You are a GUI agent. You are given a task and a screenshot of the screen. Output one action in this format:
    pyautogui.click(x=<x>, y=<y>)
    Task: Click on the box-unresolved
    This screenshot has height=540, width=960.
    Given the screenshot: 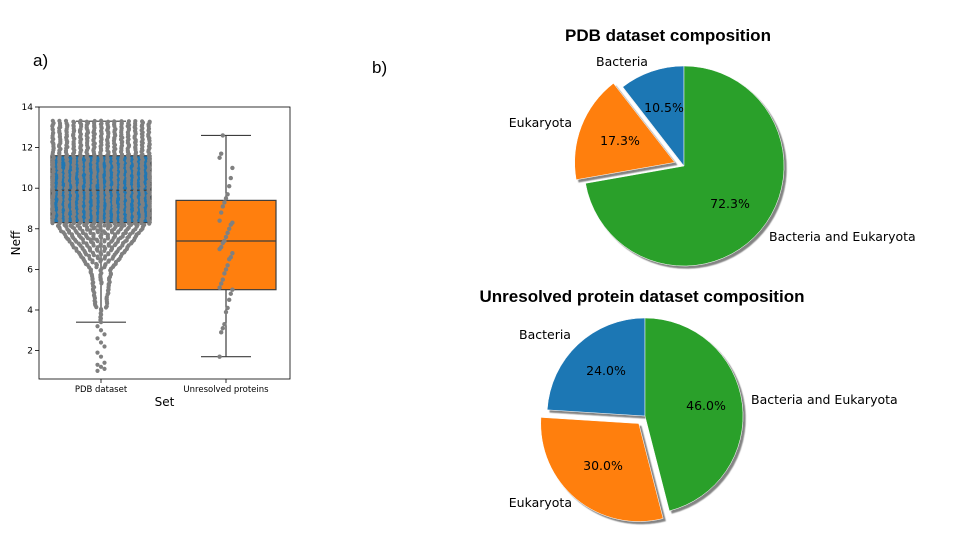 What is the action you would take?
    pyautogui.click(x=226, y=245)
    